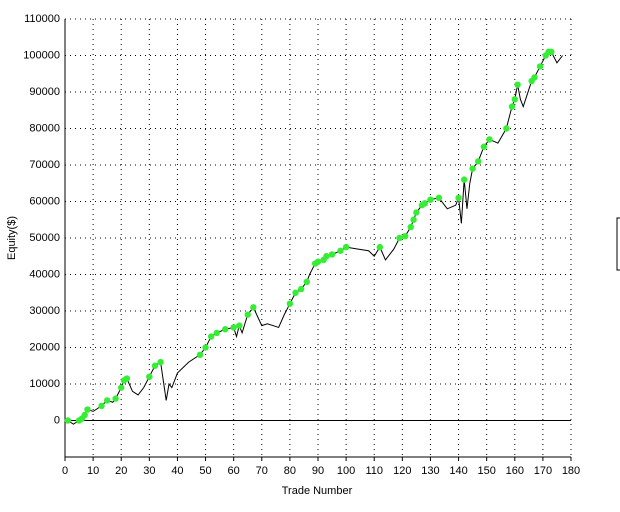  I want to click on x-tick-label: 30, so click(149, 471).